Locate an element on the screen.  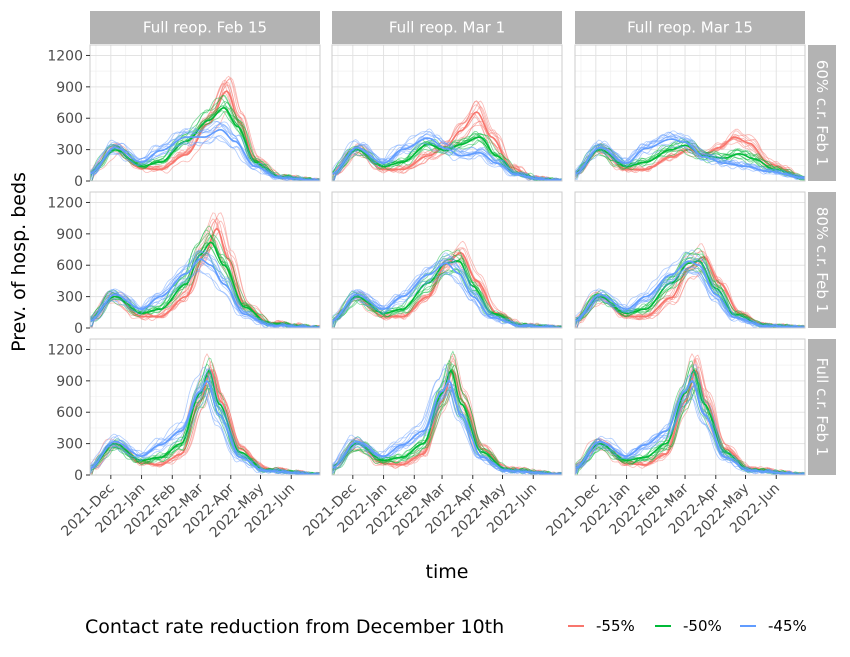
column-strip-label: Full reop. Feb 15 is located at coordinates (205, 28).